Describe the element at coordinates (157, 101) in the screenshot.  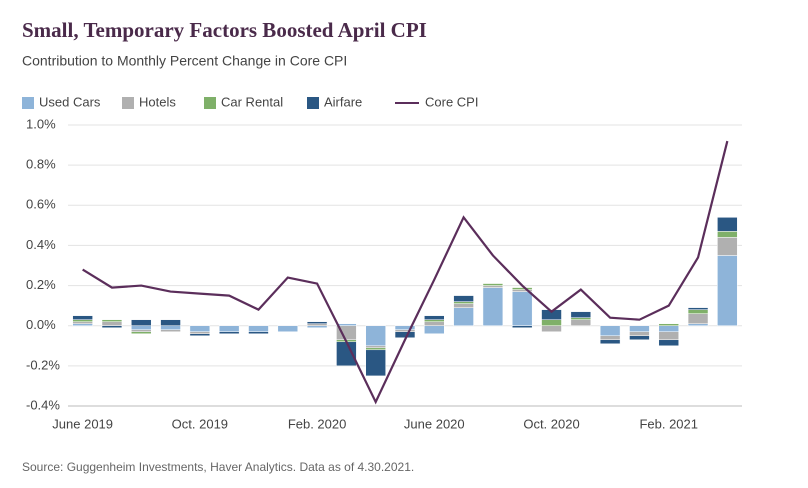
I see `legend-label: Hotels` at that location.